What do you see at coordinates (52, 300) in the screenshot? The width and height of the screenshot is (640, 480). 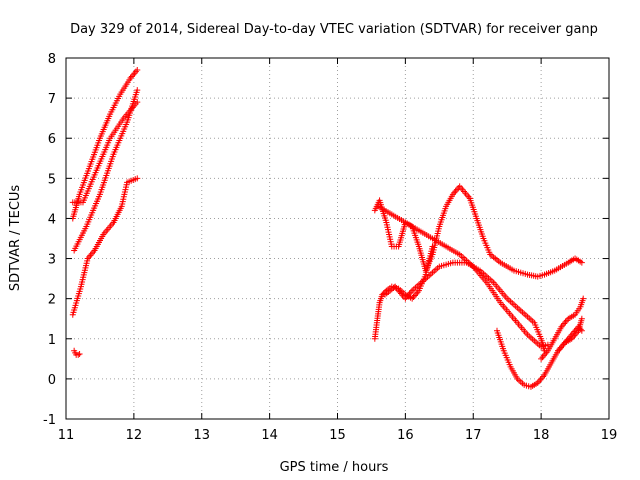 I see `y-tick-label: 2` at bounding box center [52, 300].